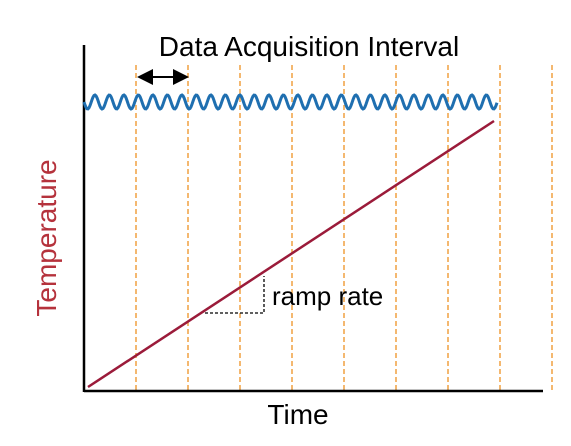 This screenshot has height=446, width=571. I want to click on ramp-rate-bracket, so click(235, 295).